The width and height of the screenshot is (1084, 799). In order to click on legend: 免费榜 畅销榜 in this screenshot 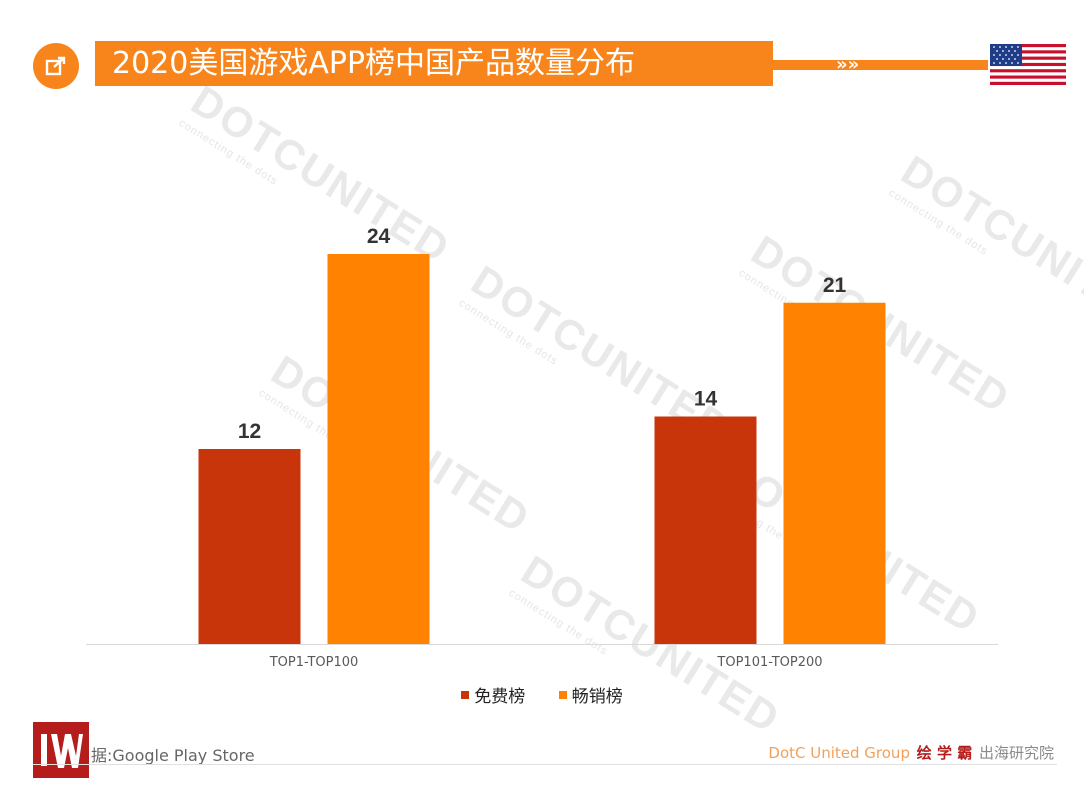, I will do `click(542, 694)`.